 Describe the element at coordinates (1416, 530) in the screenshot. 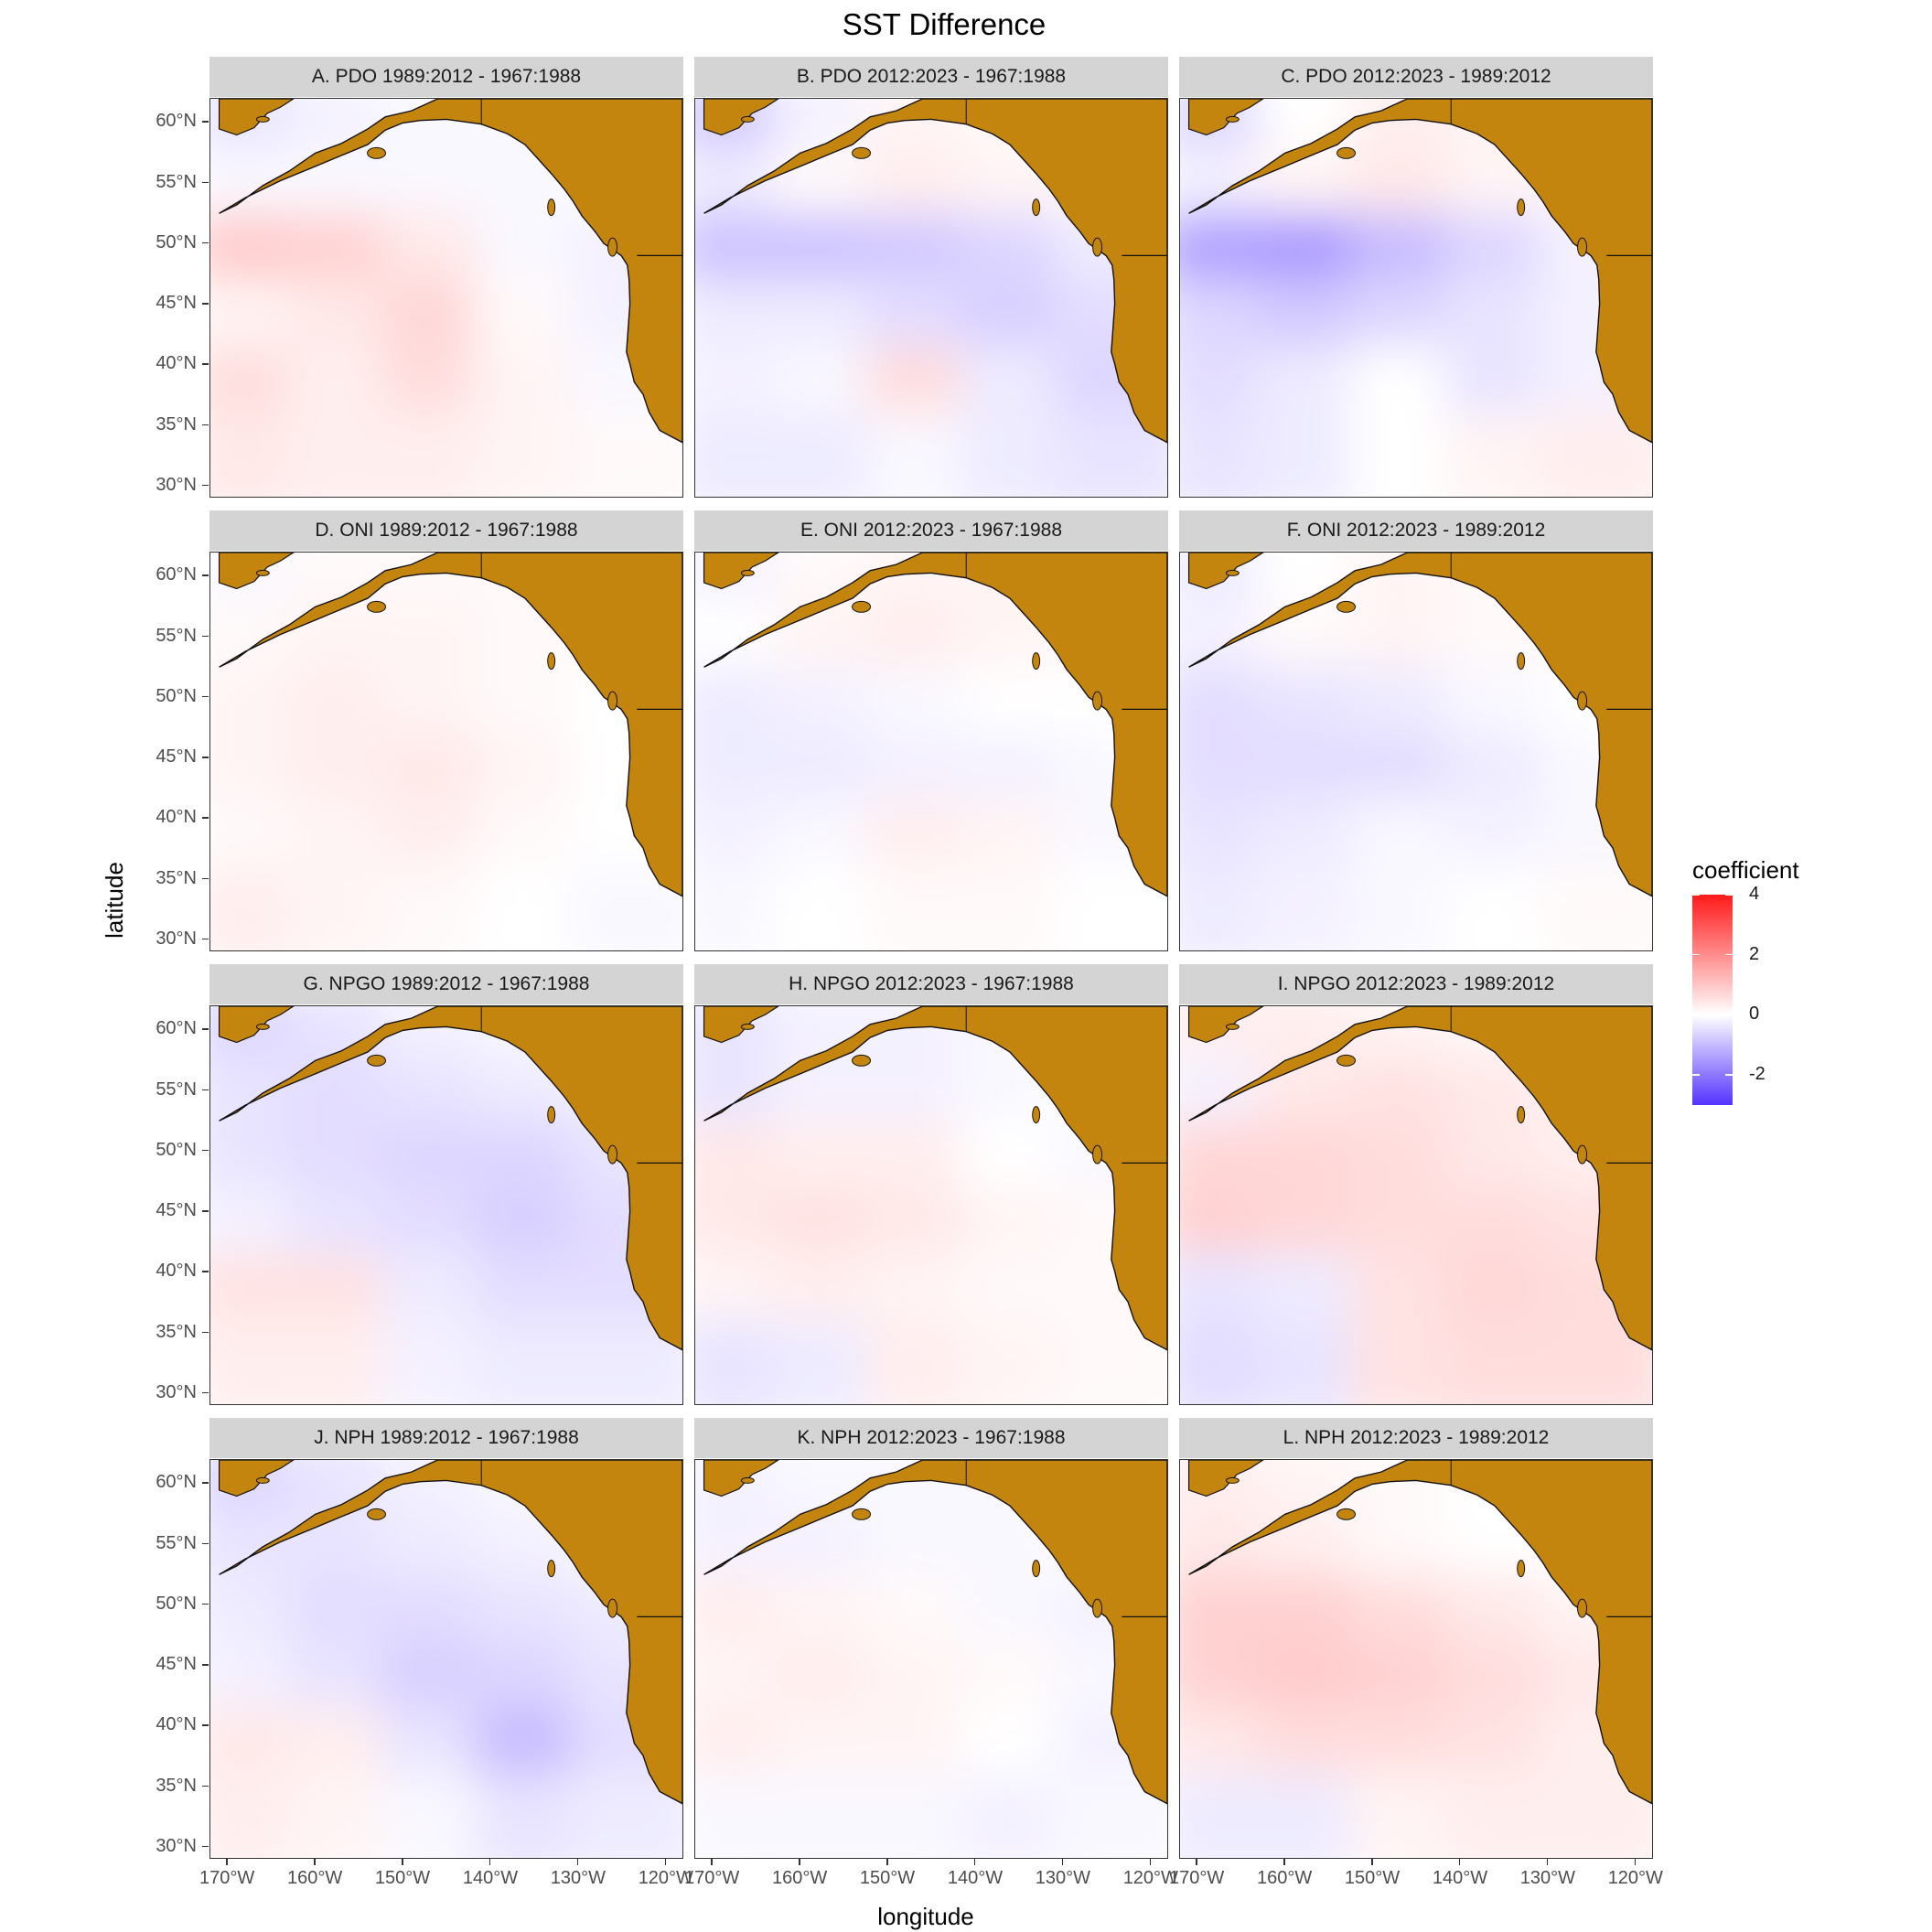

I see `panel-strip-label: F. ONI 2012:2023 - 1989:2012` at that location.